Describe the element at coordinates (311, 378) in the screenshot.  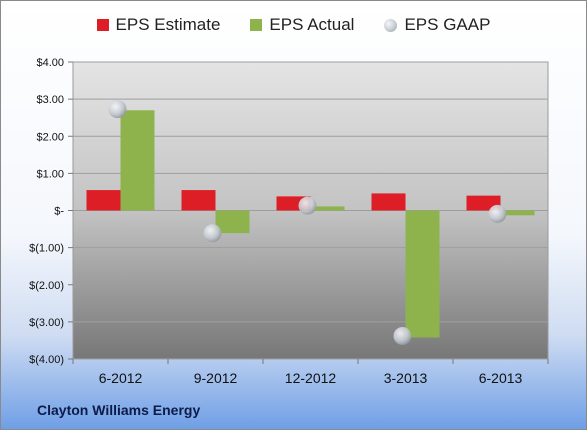
I see `x-tick-label: 12-2012` at that location.